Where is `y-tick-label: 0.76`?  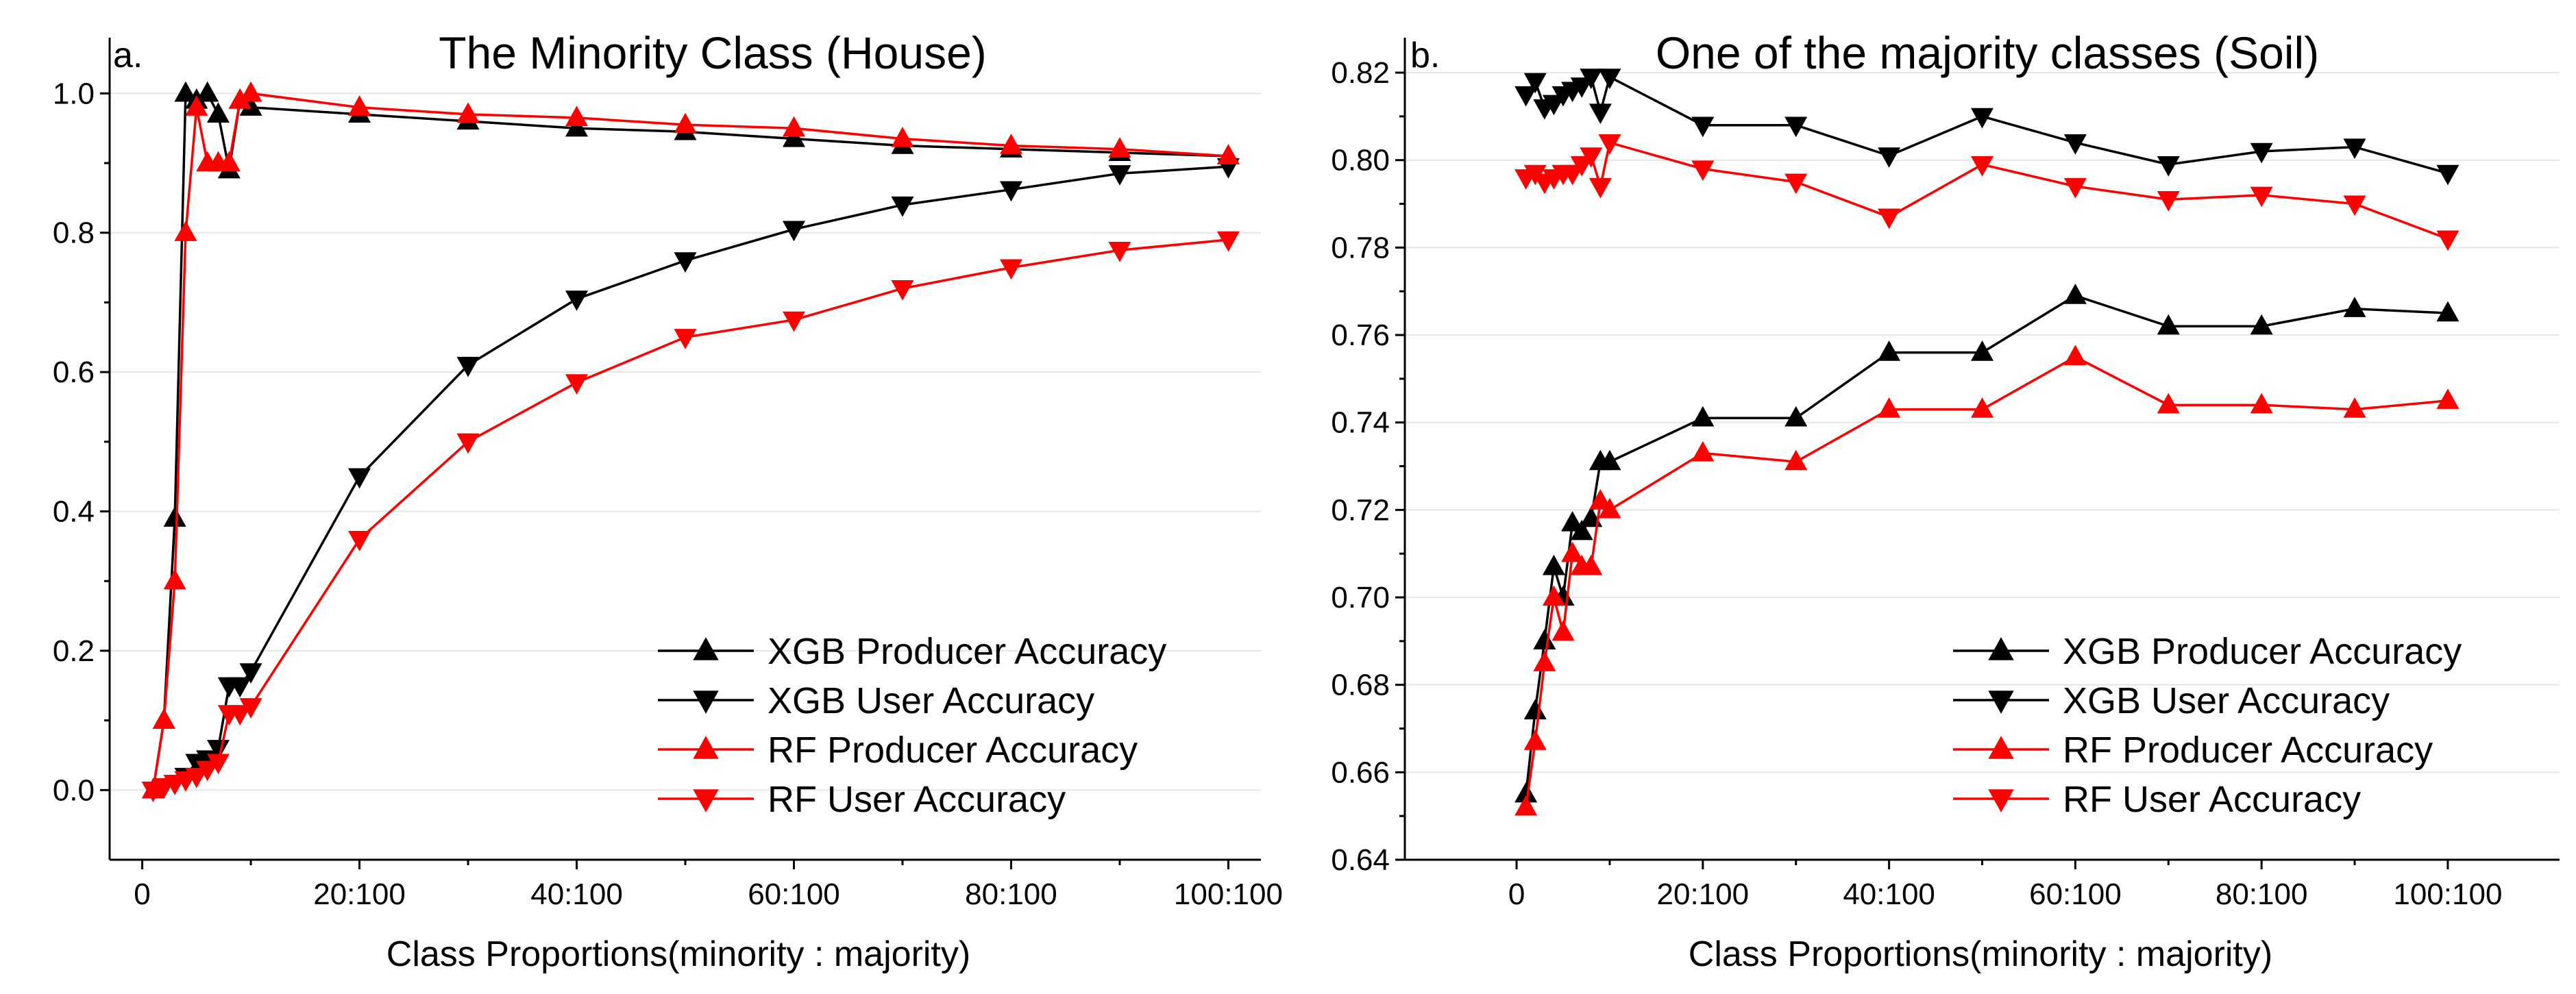 y-tick-label: 0.76 is located at coordinates (1361, 335).